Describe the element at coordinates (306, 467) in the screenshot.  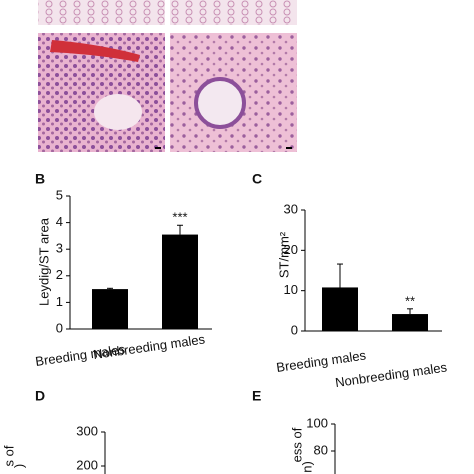
I see `y-axis-label: n)` at that location.